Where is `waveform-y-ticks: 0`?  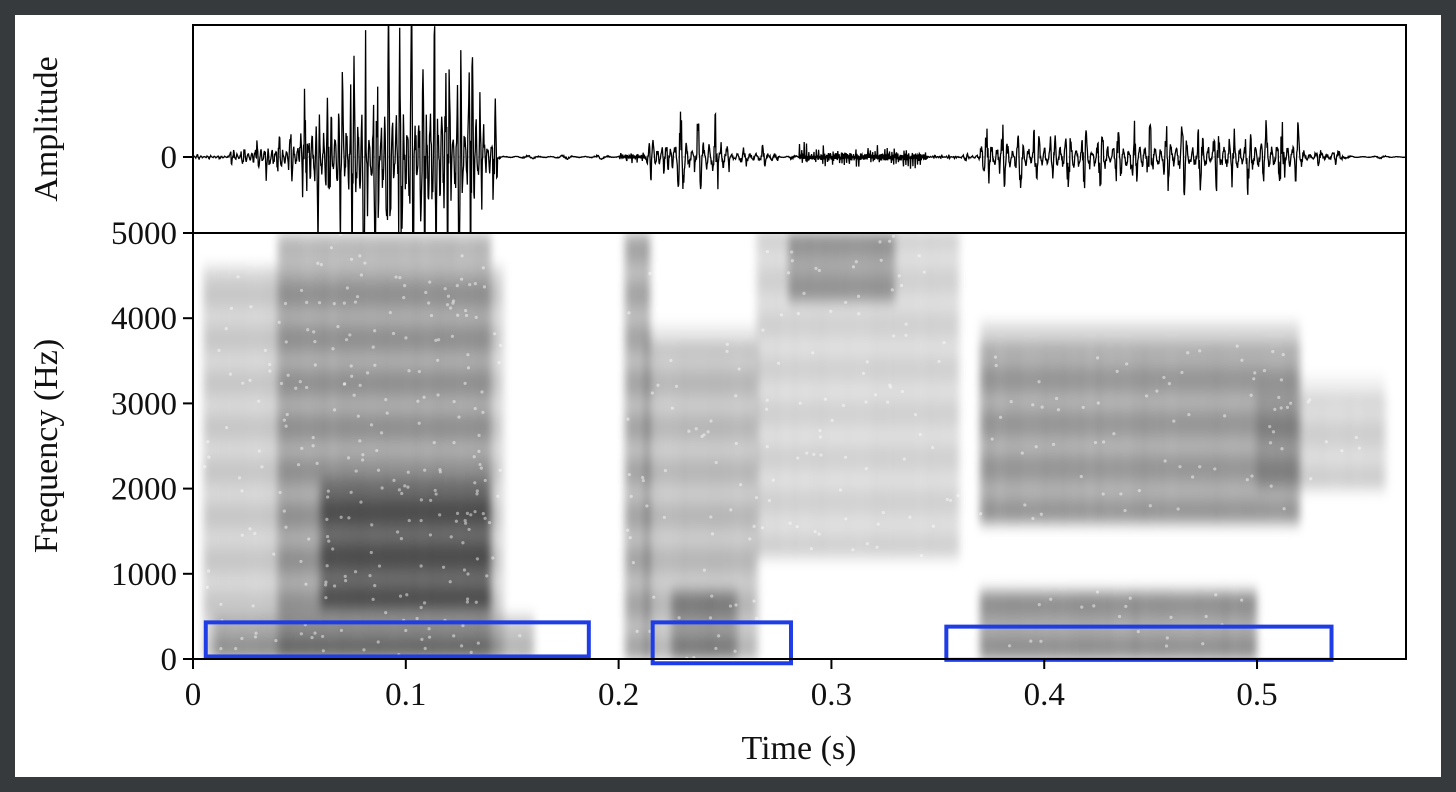 waveform-y-ticks: 0 is located at coordinates (177, 158).